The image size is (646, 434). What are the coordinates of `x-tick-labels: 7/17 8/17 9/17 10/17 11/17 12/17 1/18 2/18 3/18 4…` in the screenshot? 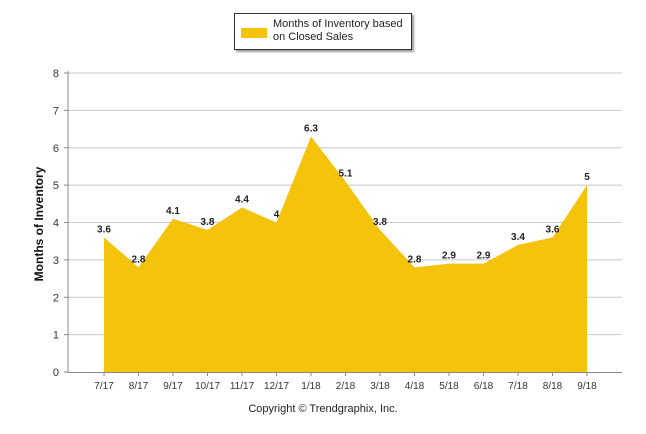 It's located at (345, 386).